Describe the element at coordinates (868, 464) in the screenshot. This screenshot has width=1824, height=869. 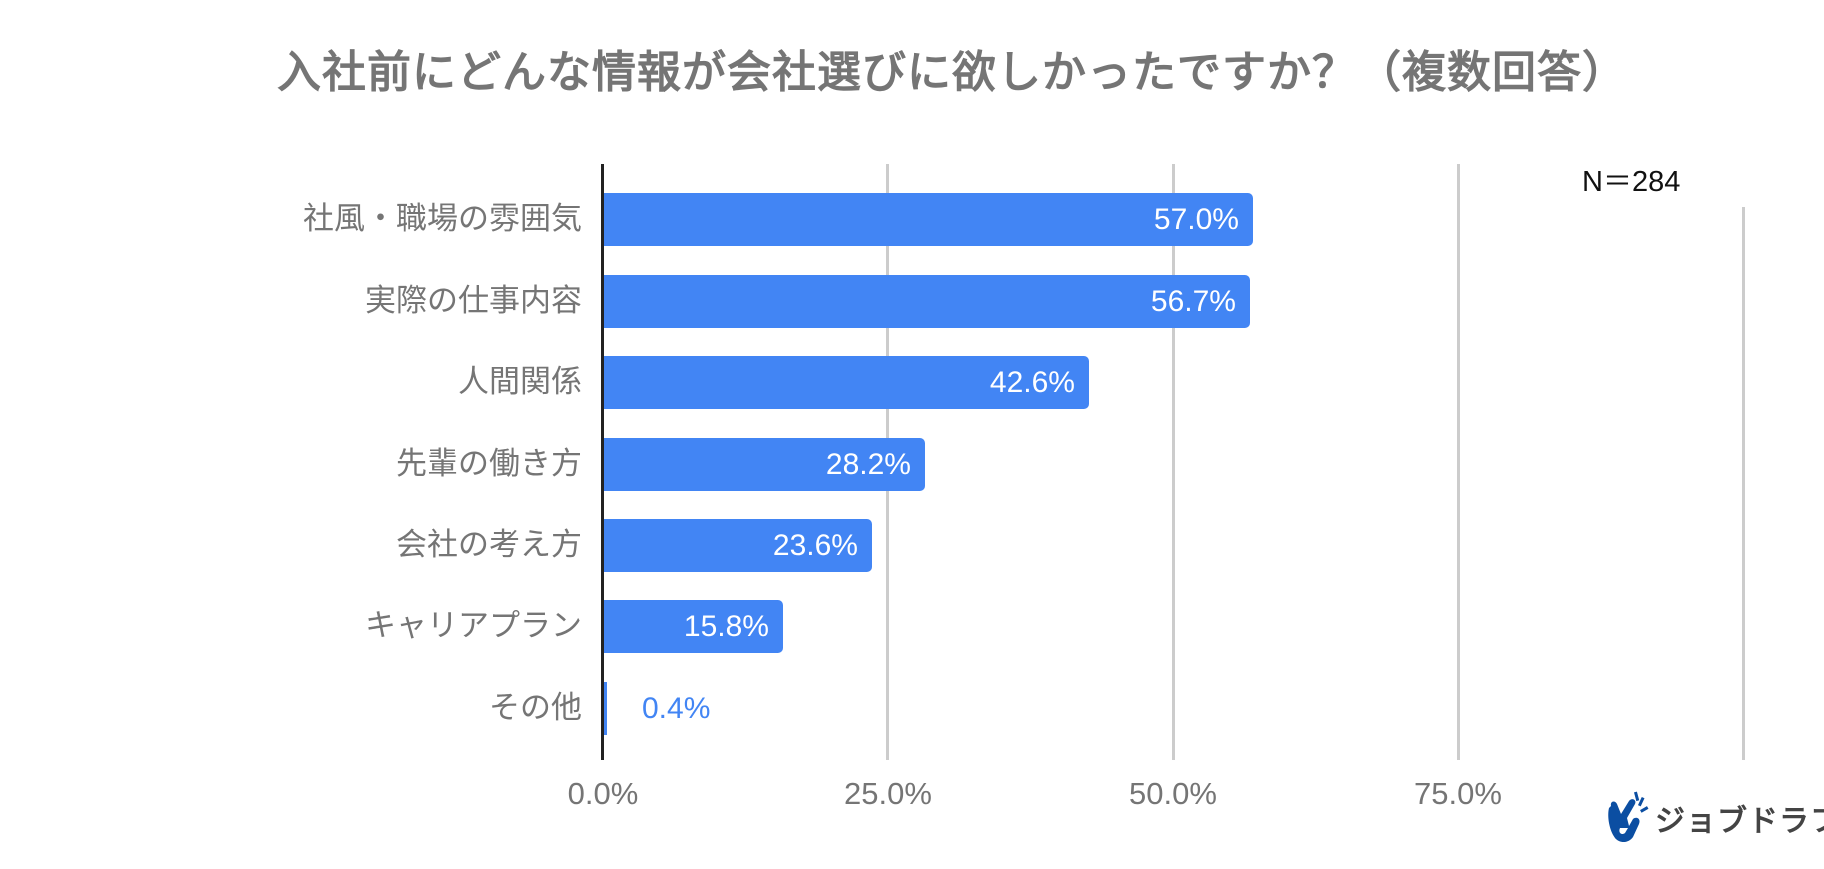
I see `bar-value-label: 28.2%` at that location.